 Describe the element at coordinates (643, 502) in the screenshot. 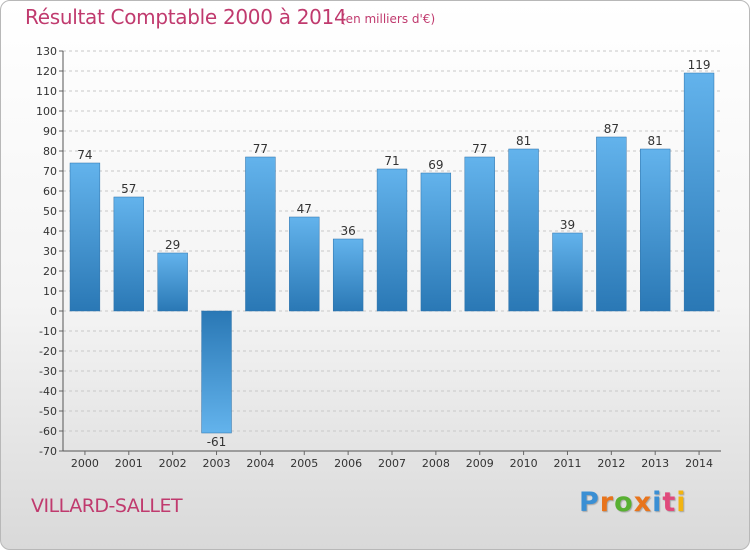

I see `logo-letter: x` at that location.